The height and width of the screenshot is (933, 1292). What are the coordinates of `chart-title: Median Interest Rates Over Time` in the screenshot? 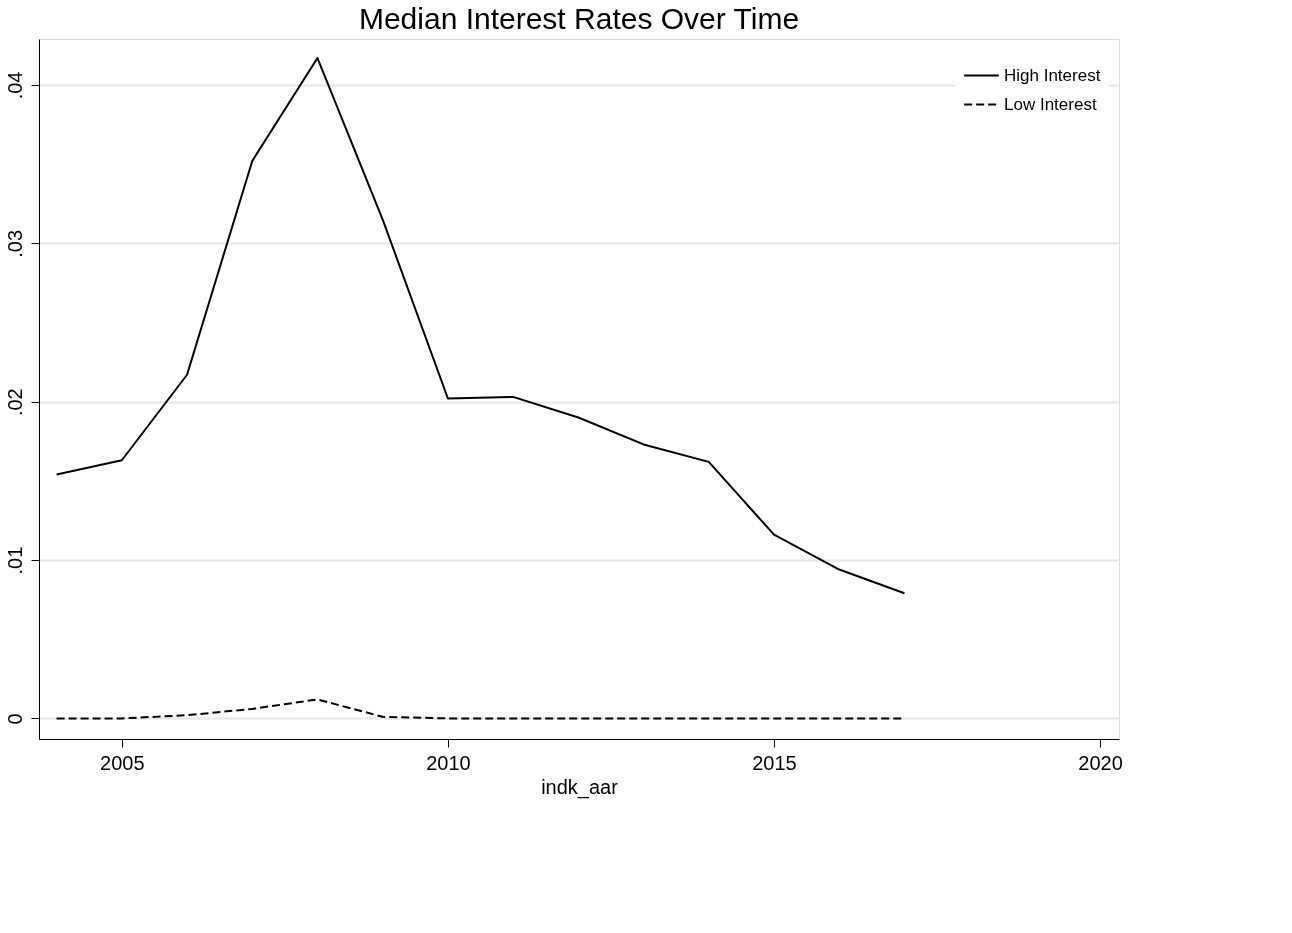 It's located at (579, 18).